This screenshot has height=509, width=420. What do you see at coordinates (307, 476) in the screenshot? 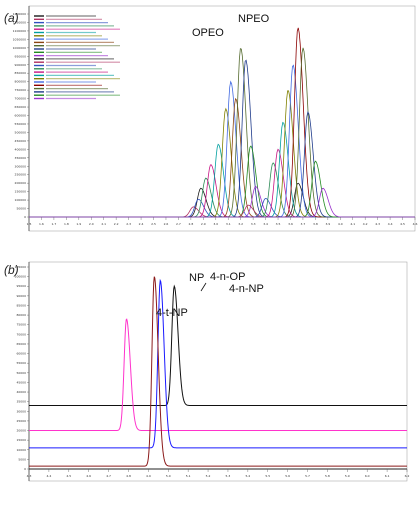
I see `panel-b-x-tick-label: 5.7` at bounding box center [307, 476].